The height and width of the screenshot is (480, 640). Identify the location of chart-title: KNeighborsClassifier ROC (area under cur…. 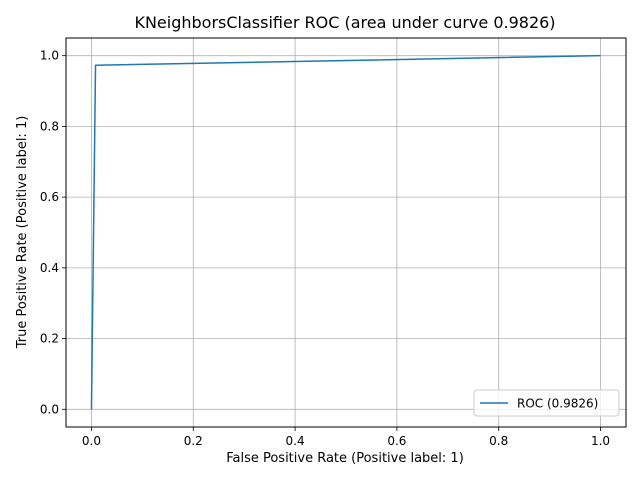
(344, 22).